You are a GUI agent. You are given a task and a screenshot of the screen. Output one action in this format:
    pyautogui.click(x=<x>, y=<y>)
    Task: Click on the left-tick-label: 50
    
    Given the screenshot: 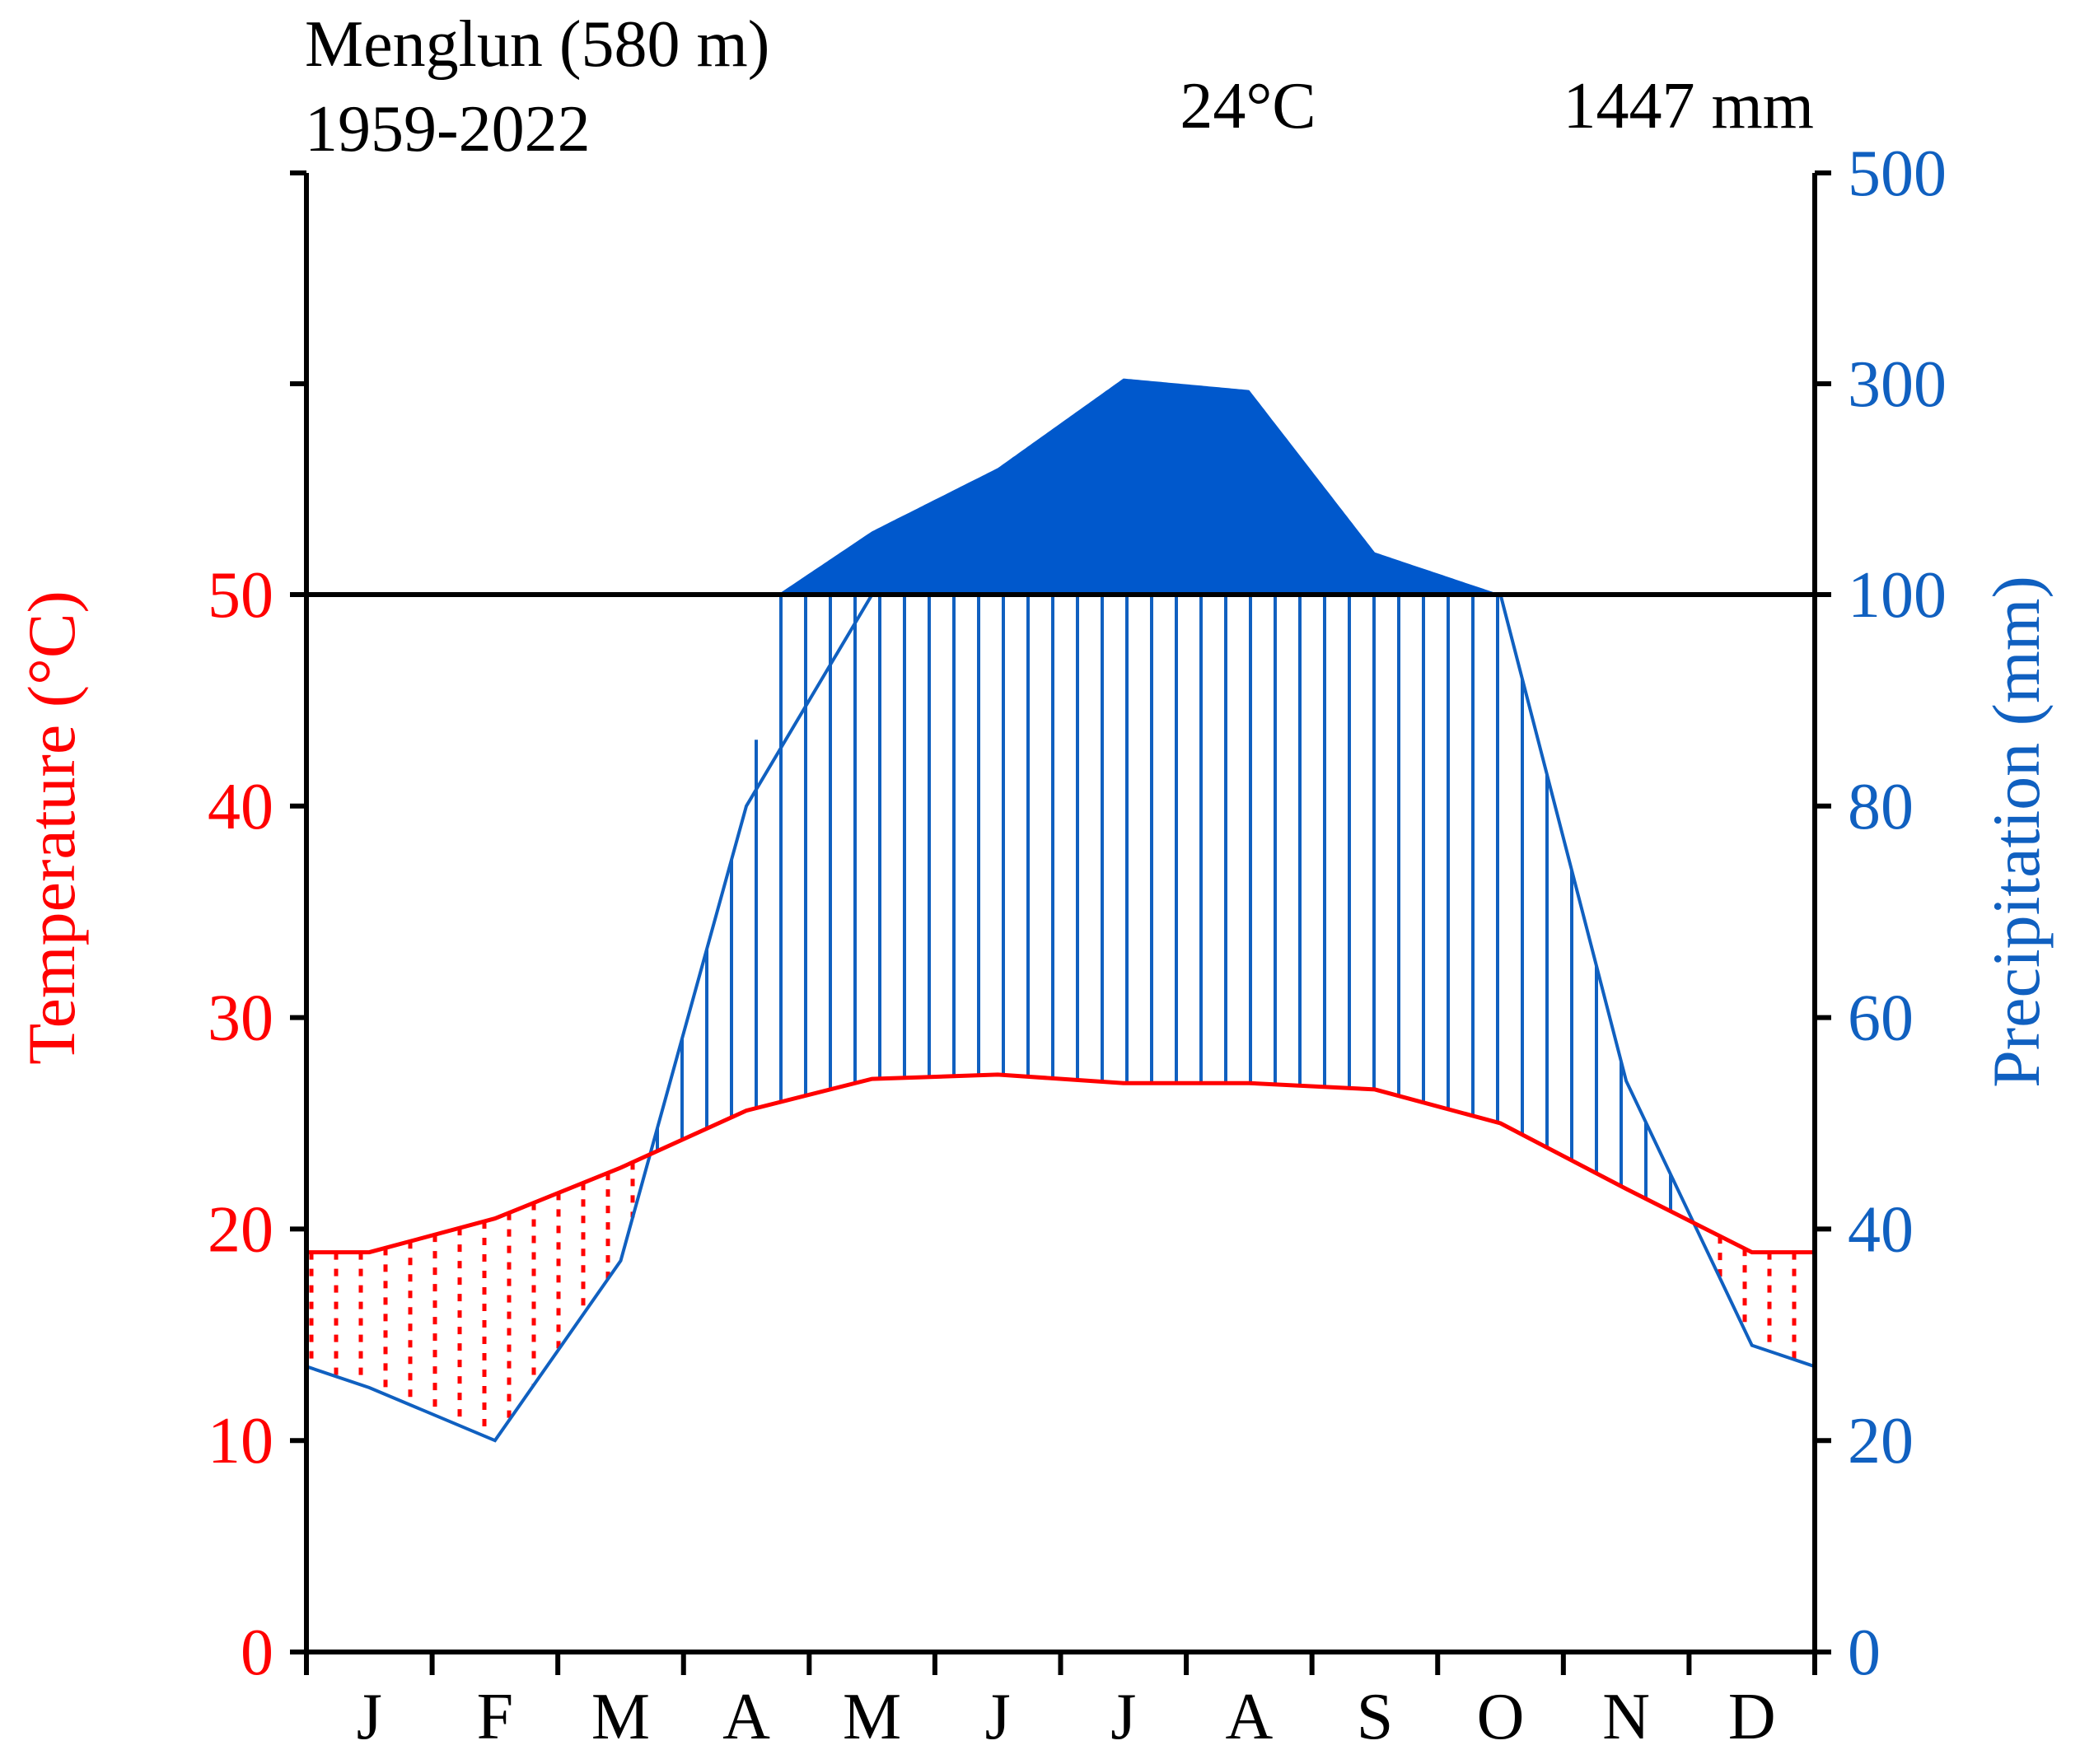 What is the action you would take?
    pyautogui.click(x=240, y=595)
    